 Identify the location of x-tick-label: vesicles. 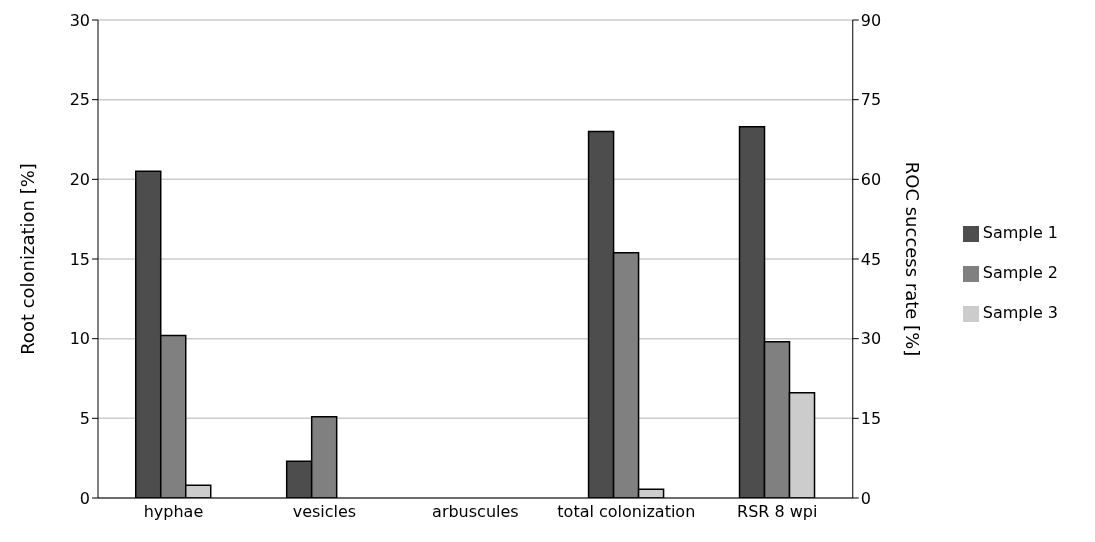
(324, 512).